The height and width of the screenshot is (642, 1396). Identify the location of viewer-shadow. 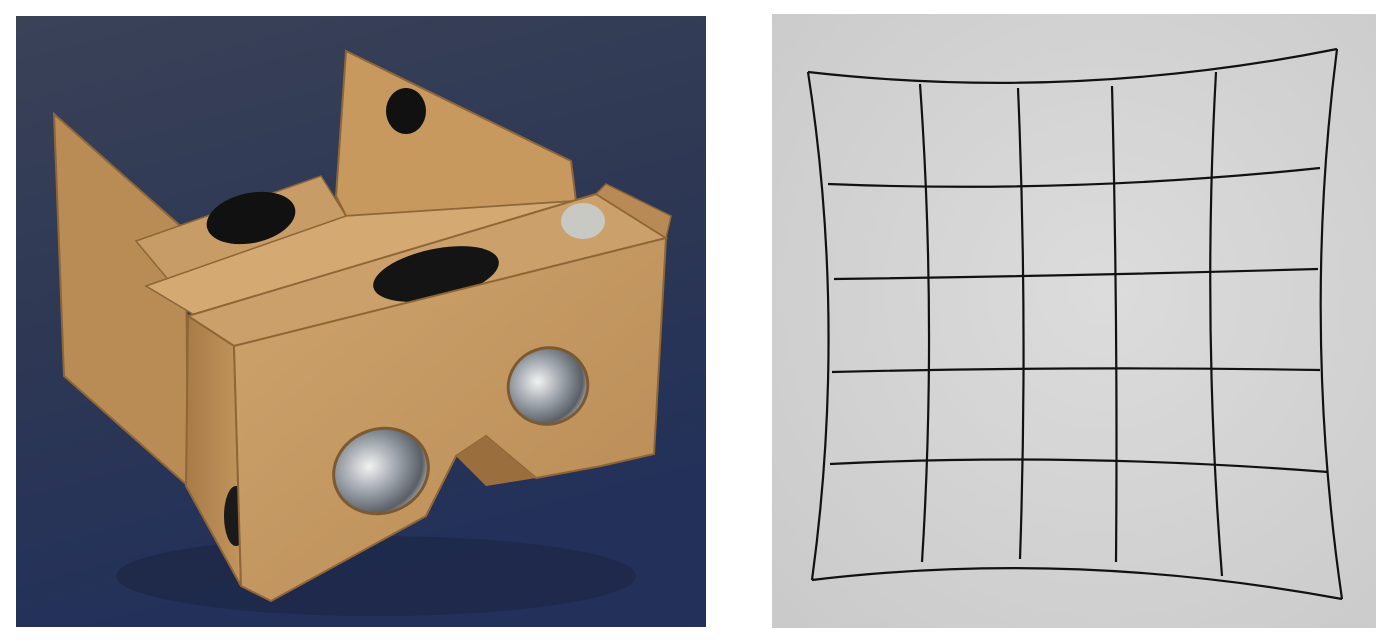
(376, 576).